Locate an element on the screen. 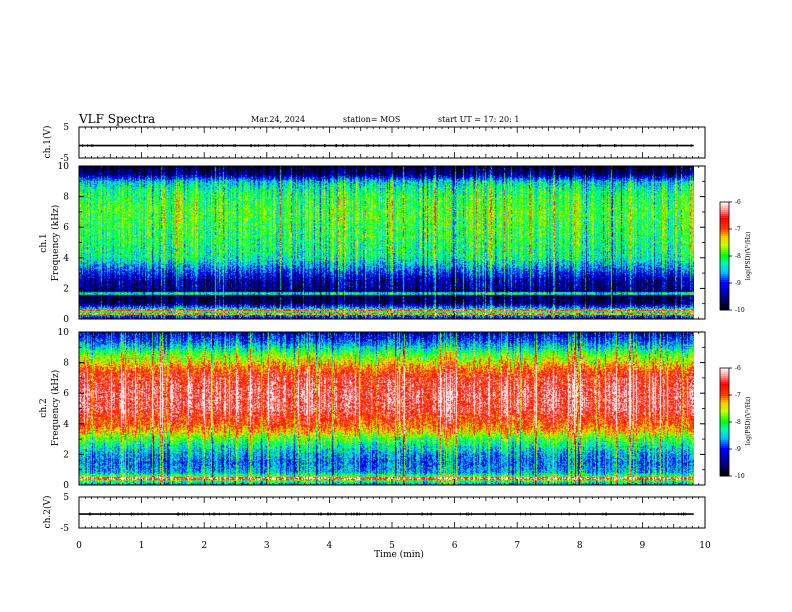 Image resolution: width=792 pixels, height=612 pixels. ch2-waveform-ylabel: ch.2(V) is located at coordinates (47, 512).